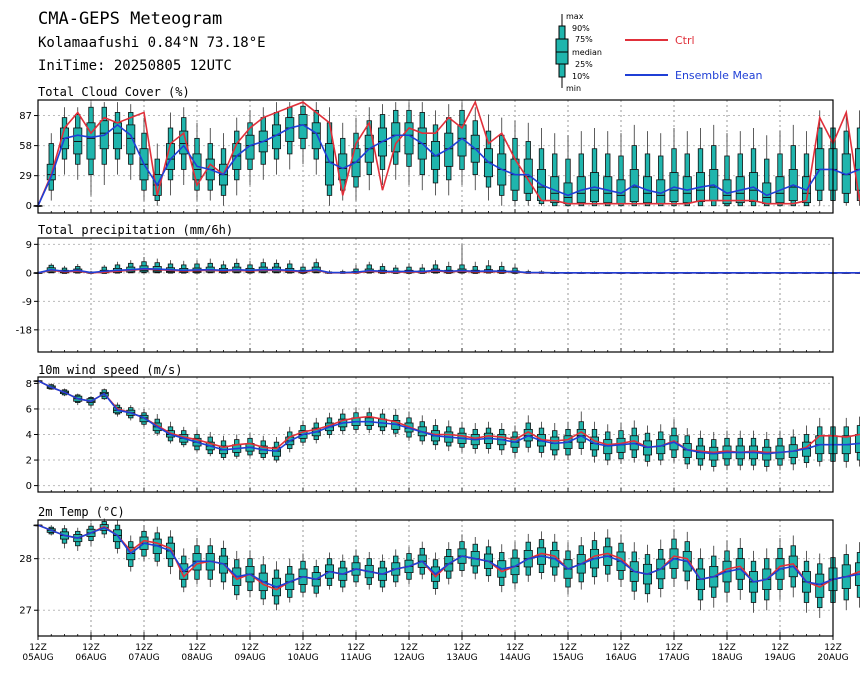 This screenshot has width=860, height=673. I want to click on chart-title: CMA-GEPS Meteogram, so click(130, 19).